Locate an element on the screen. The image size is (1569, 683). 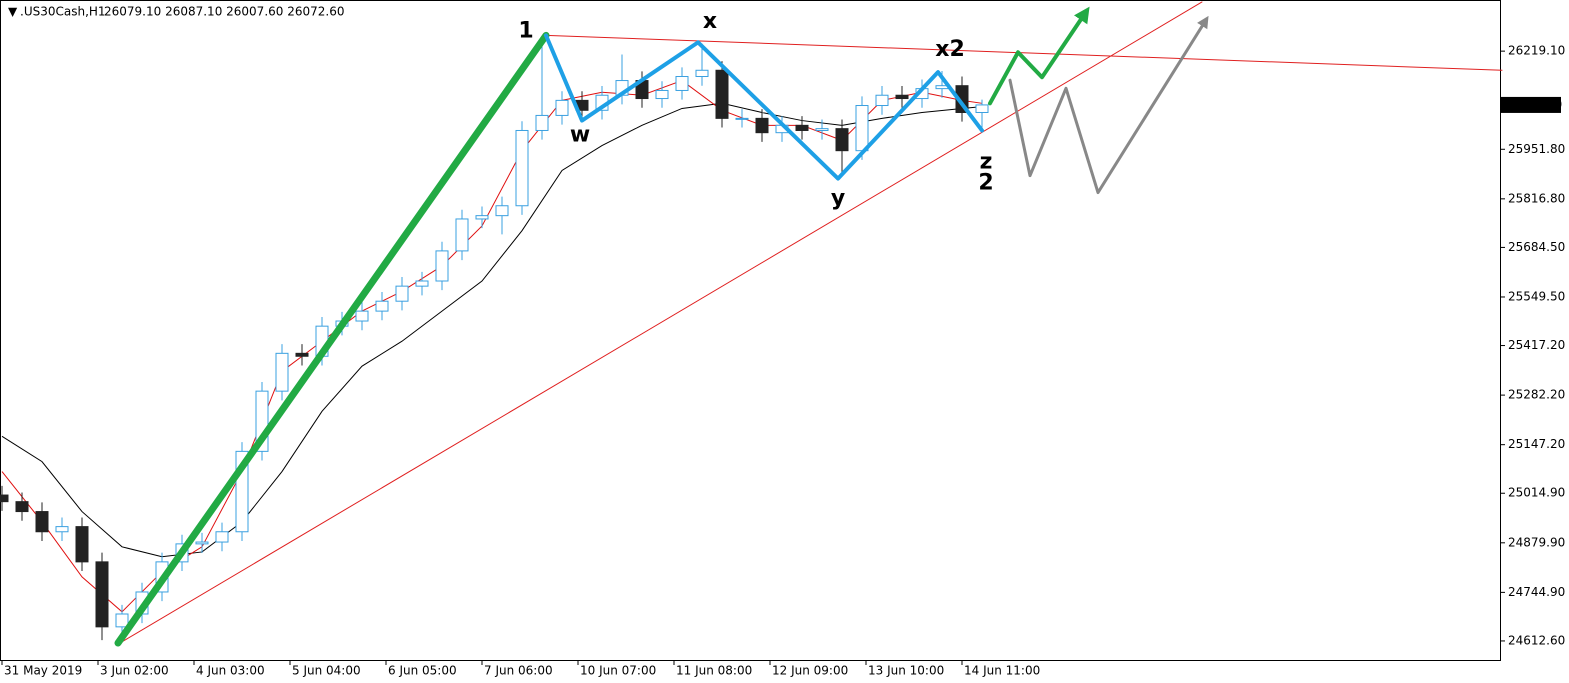
x-tick-label: 31 May 2019 is located at coordinates (43, 671).